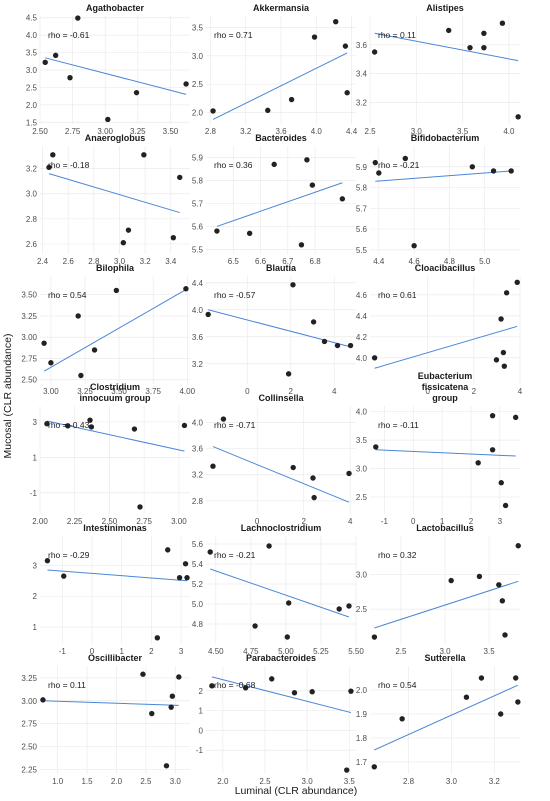  Describe the element at coordinates (105, 131) in the screenshot. I see `x-tick-label: 3.00` at that location.